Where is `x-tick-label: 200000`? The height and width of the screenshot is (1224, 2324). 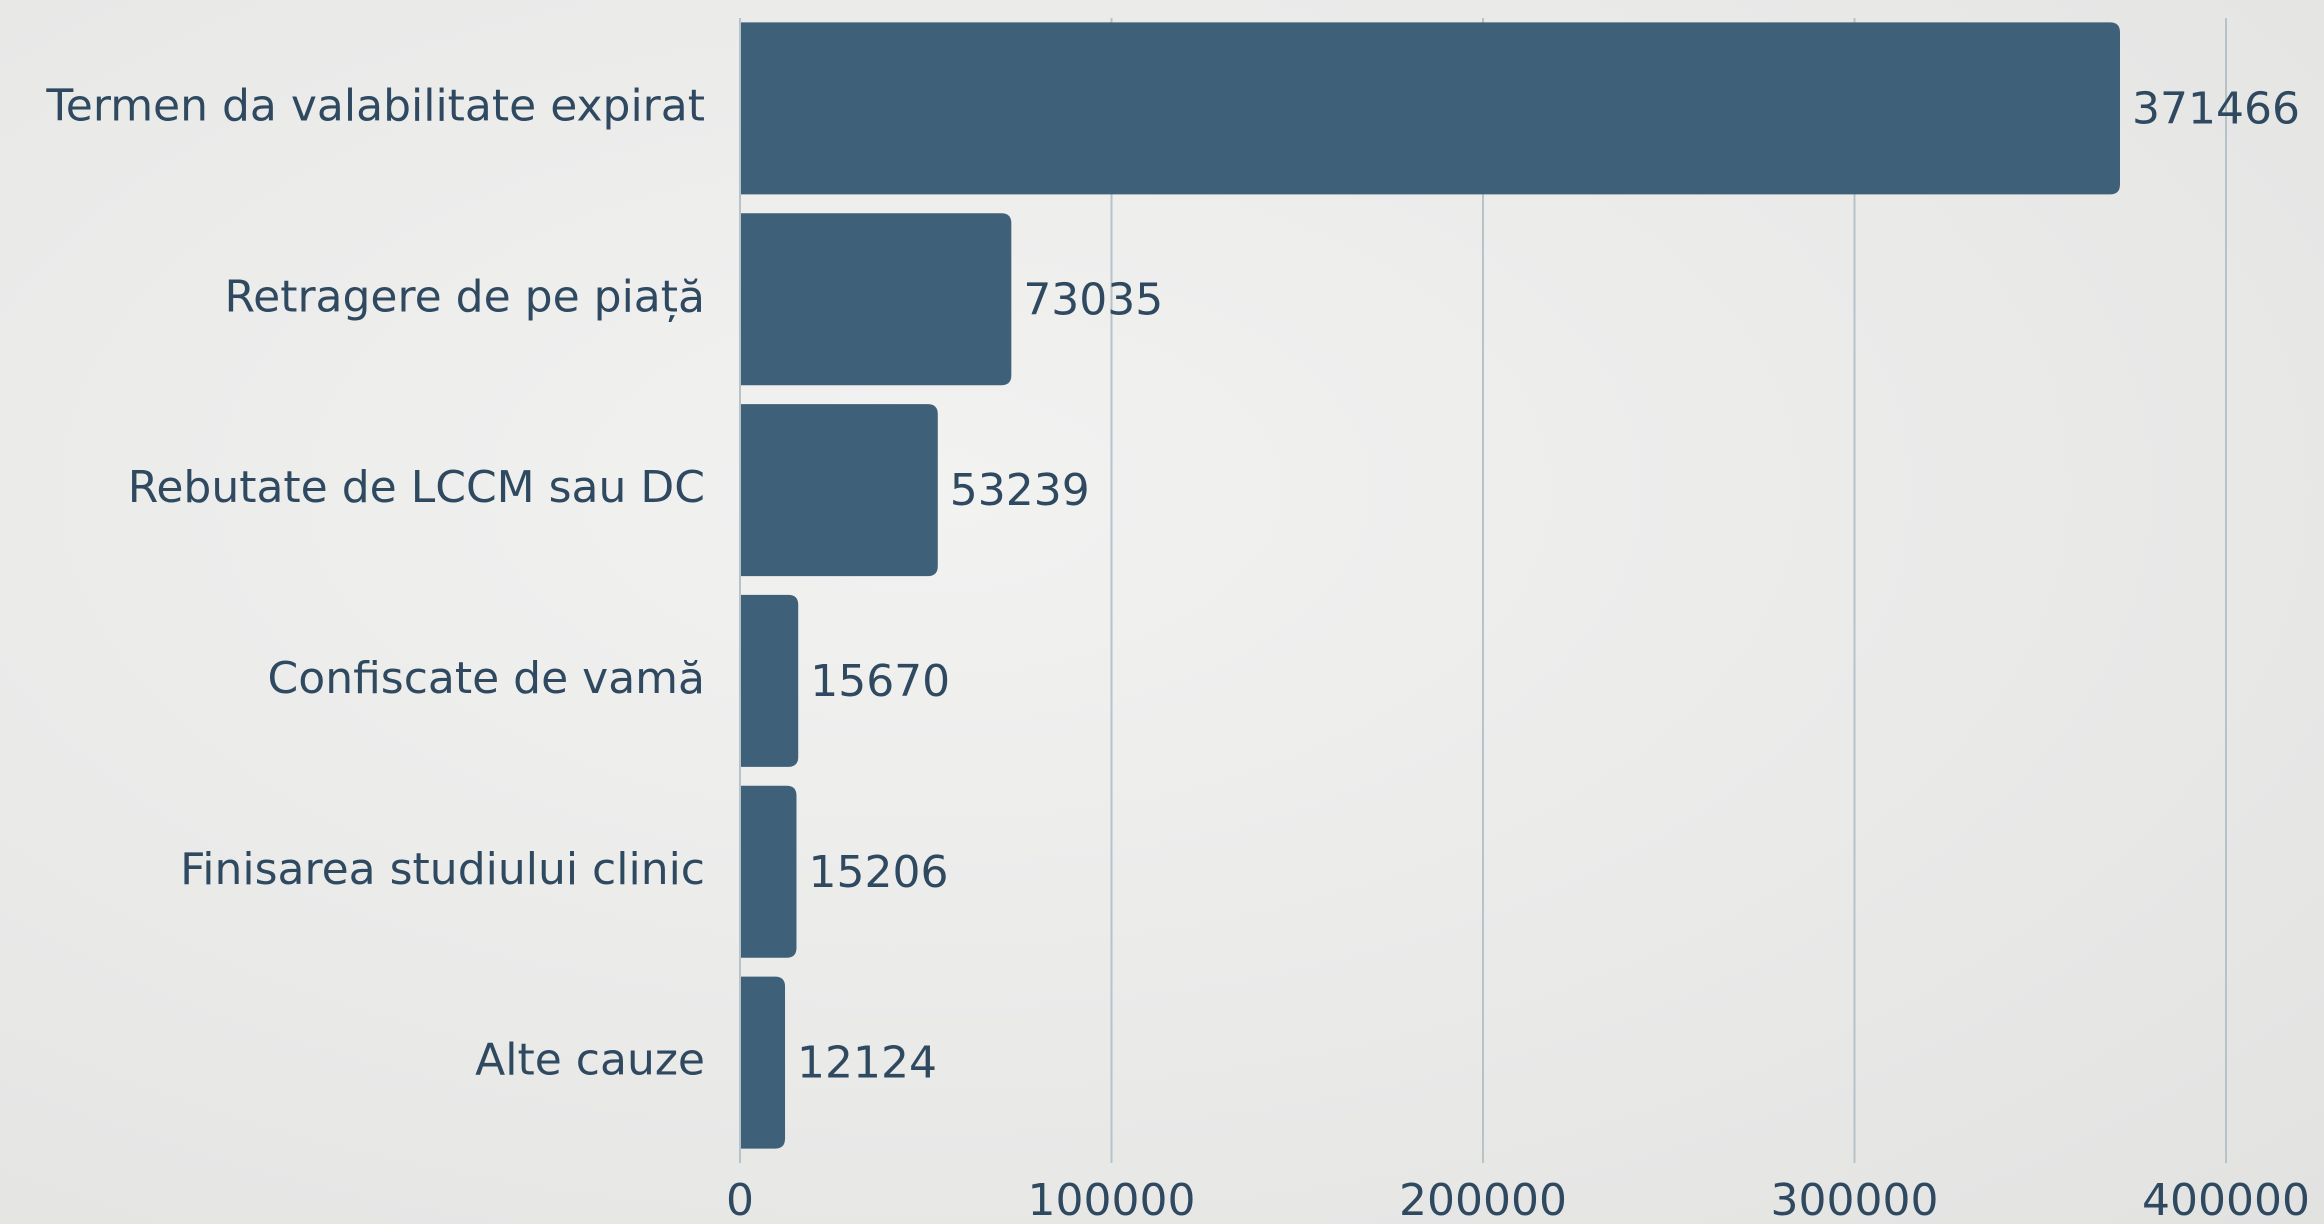 x-tick-label: 200000 is located at coordinates (1483, 1199).